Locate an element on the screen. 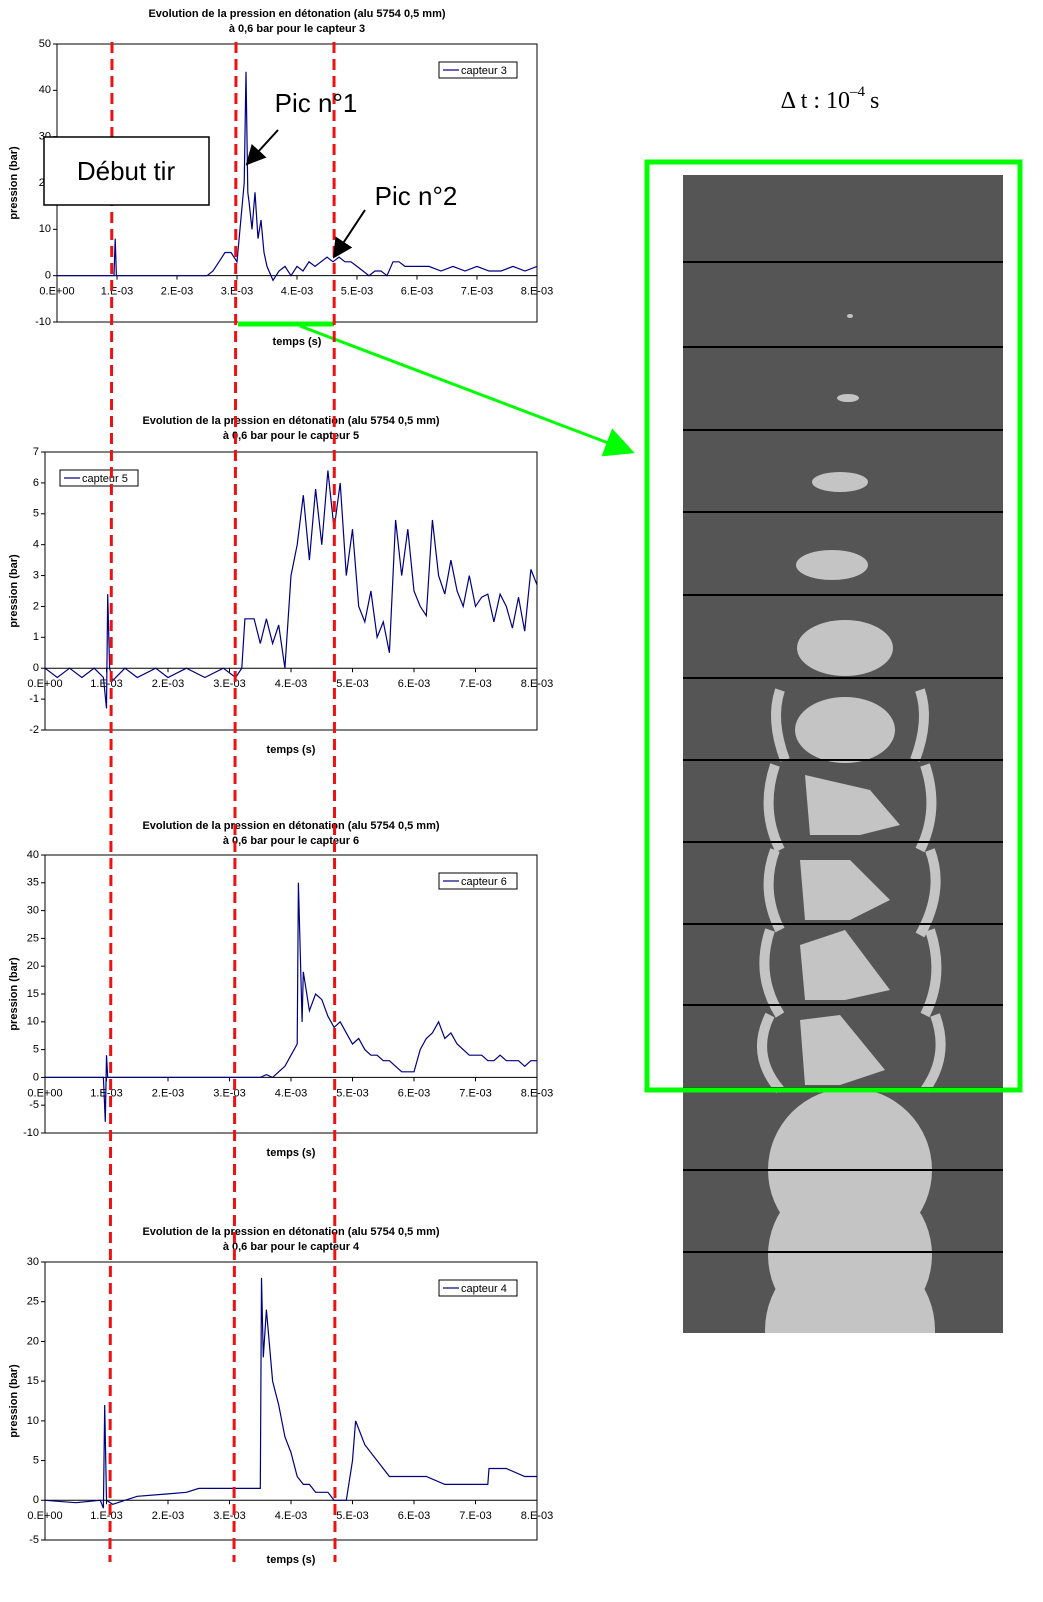 The height and width of the screenshot is (1602, 1043). green-arrow is located at coordinates (467, 390).